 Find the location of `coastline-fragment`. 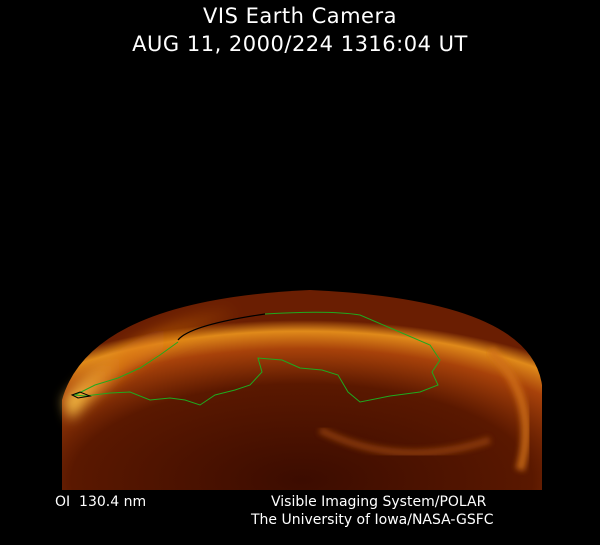

coastline-fragment is located at coordinates (81, 395).